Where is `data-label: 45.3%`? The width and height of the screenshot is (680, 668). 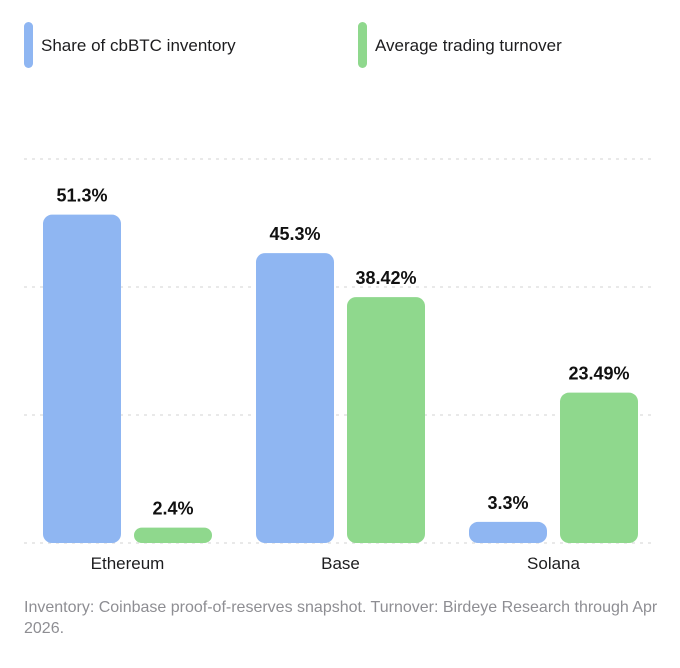
data-label: 45.3% is located at coordinates (294, 234).